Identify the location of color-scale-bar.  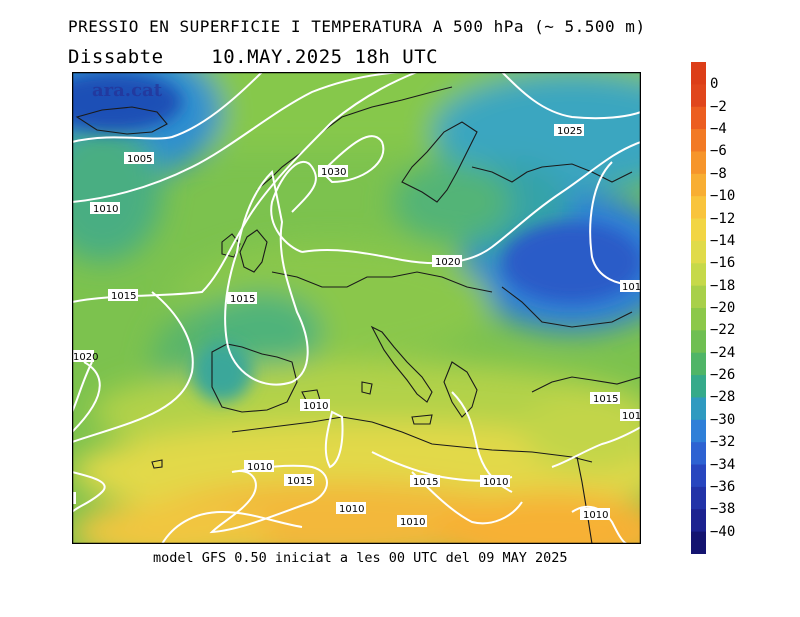
(698, 308).